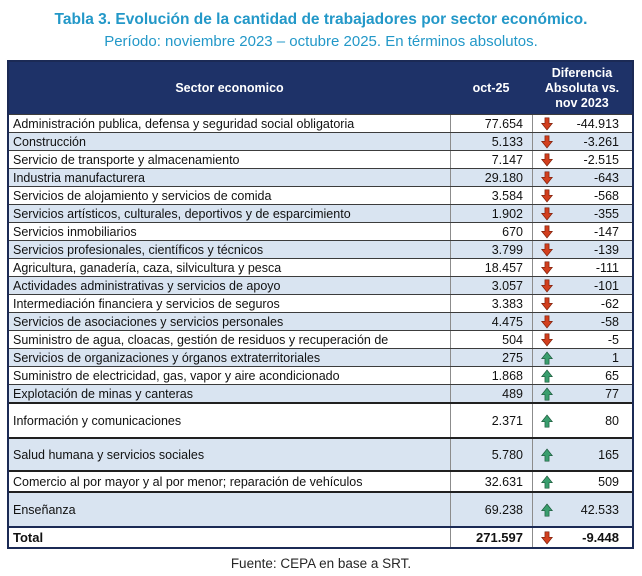 This screenshot has height=576, width=642. Describe the element at coordinates (582, 339) in the screenshot. I see `diff-cell: -5` at that location.